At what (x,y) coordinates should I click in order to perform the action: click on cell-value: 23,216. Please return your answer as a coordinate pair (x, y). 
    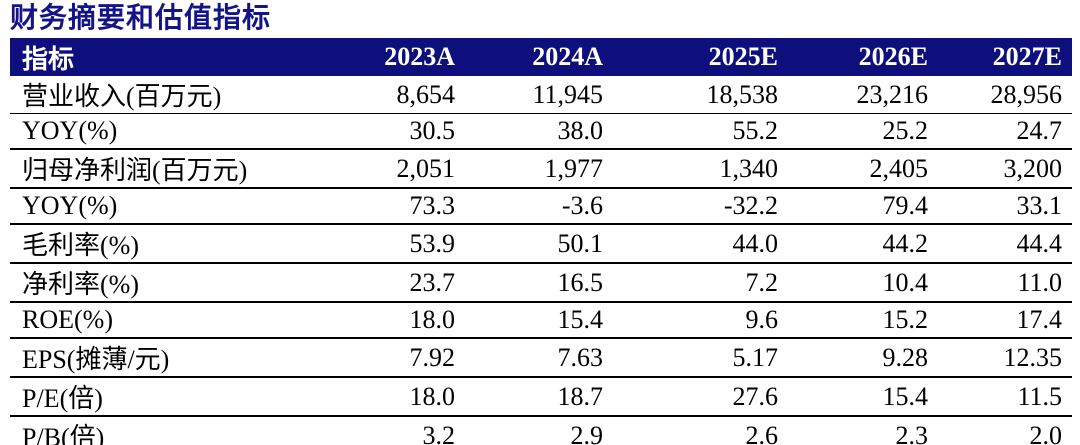
    Looking at the image, I should click on (863, 95).